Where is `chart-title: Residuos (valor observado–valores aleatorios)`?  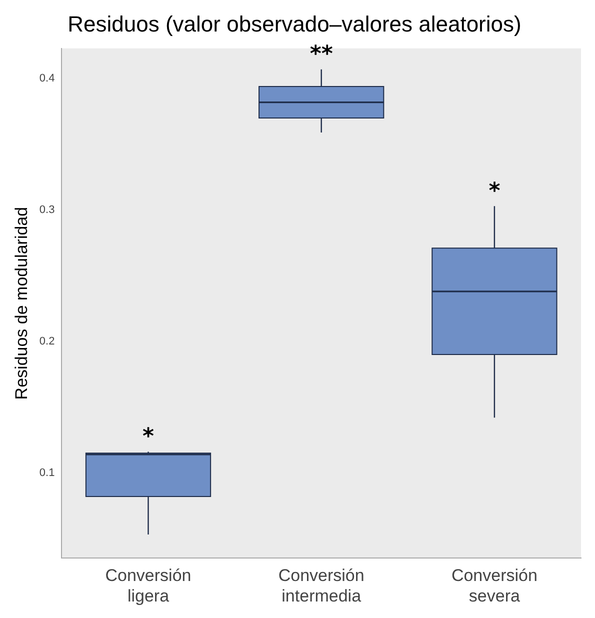 chart-title: Residuos (valor observado–valores aleatorios) is located at coordinates (295, 23).